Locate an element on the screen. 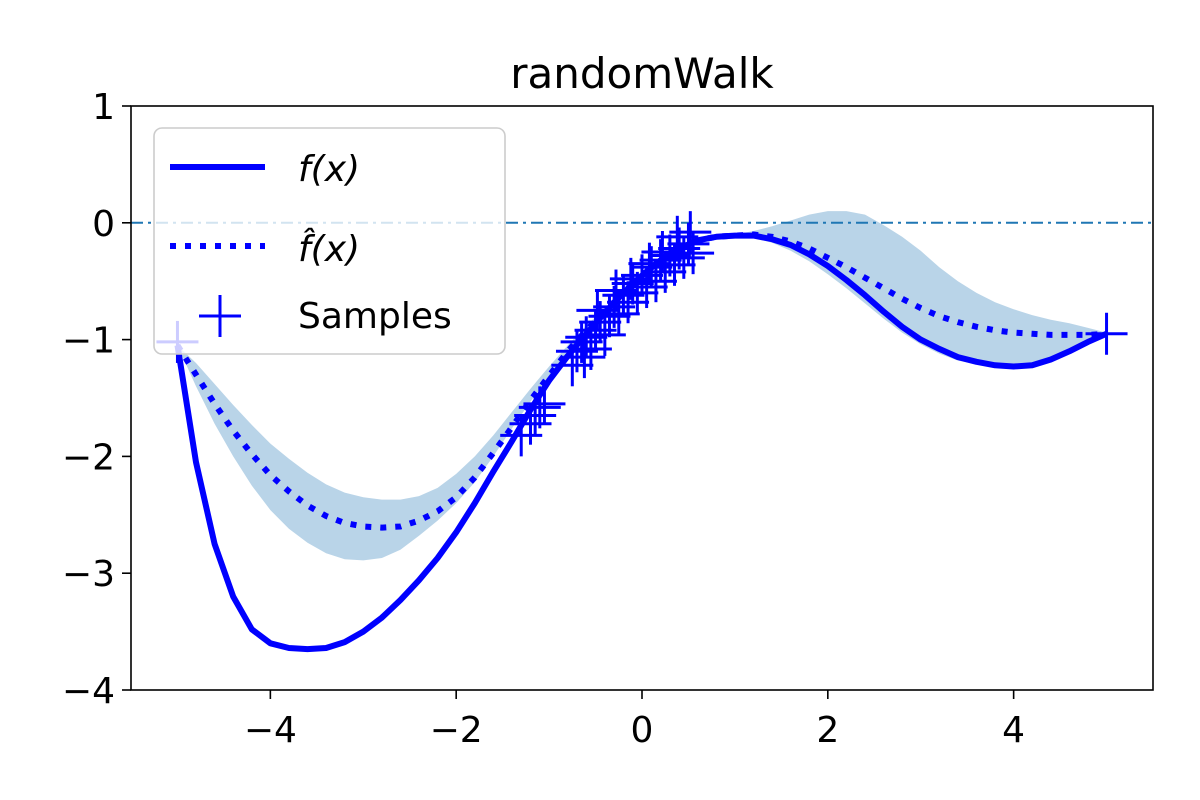 The image size is (1200, 800). x-tick-label: 4 is located at coordinates (1013, 730).